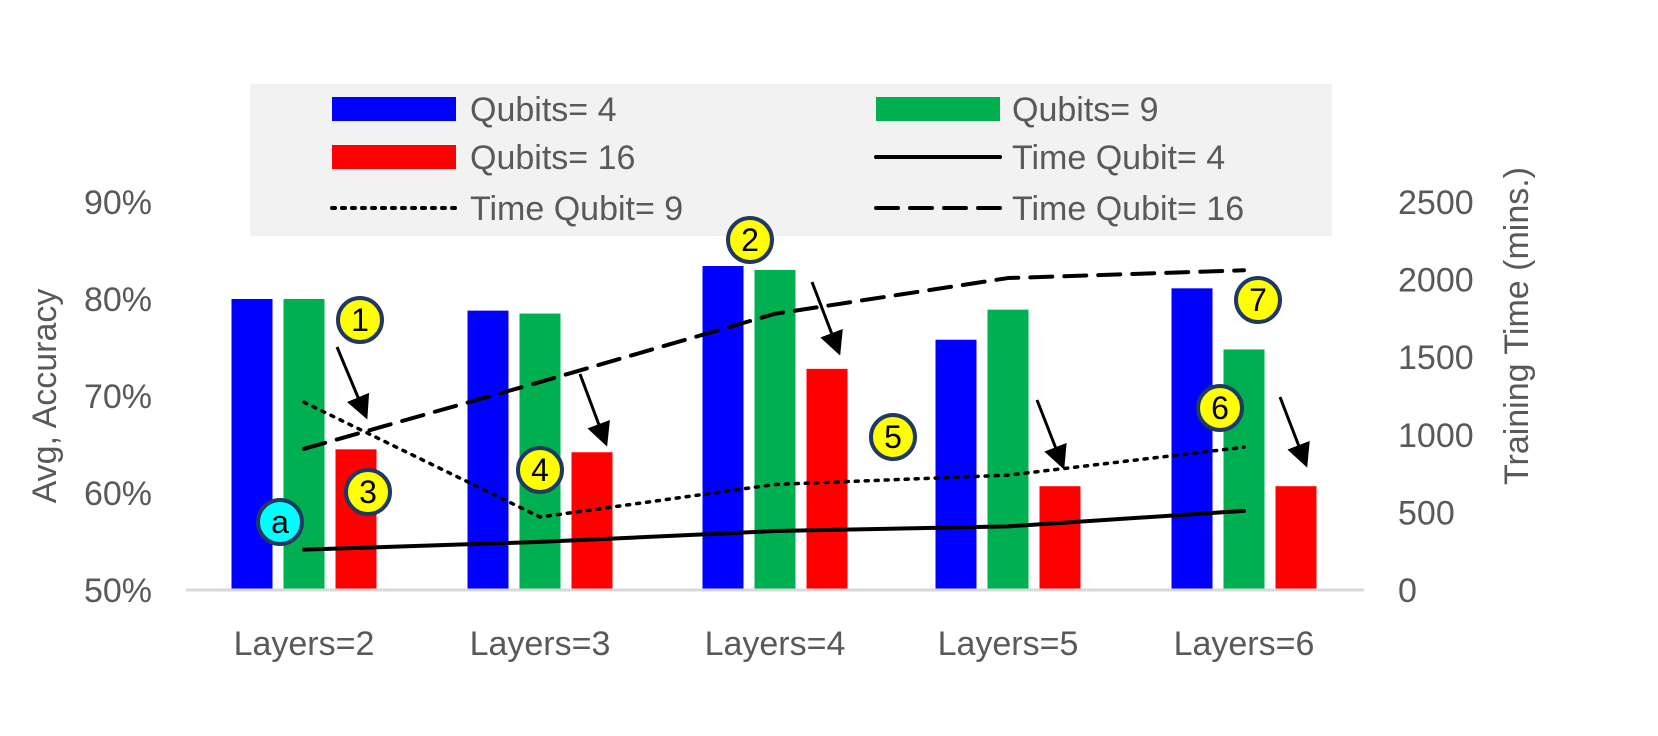 This screenshot has width=1658, height=736. I want to click on y2-tick-label: 0, so click(1407, 591).